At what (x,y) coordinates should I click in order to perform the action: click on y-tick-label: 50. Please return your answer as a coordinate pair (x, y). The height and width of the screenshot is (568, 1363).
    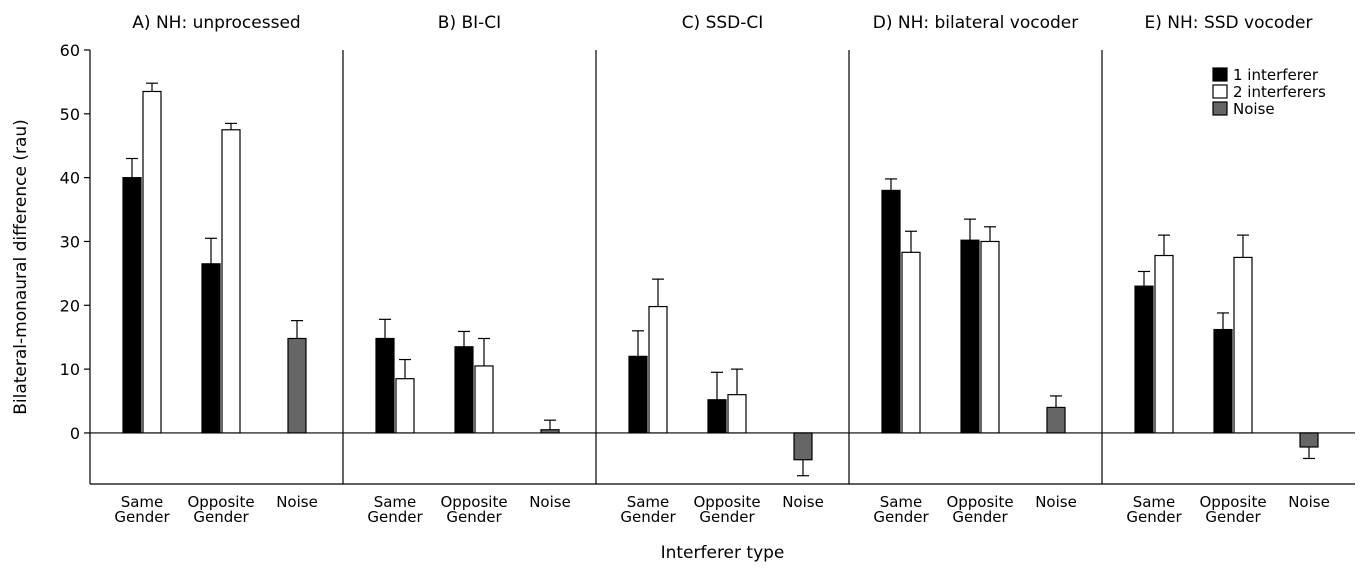
    Looking at the image, I should click on (70, 114).